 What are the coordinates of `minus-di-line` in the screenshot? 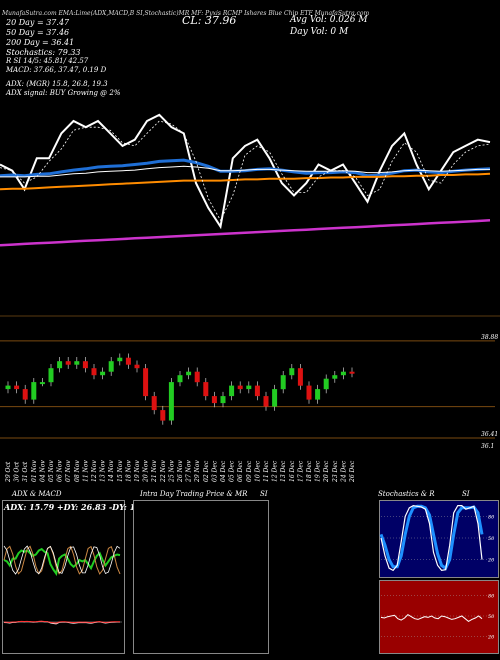 It's located at (62, 560).